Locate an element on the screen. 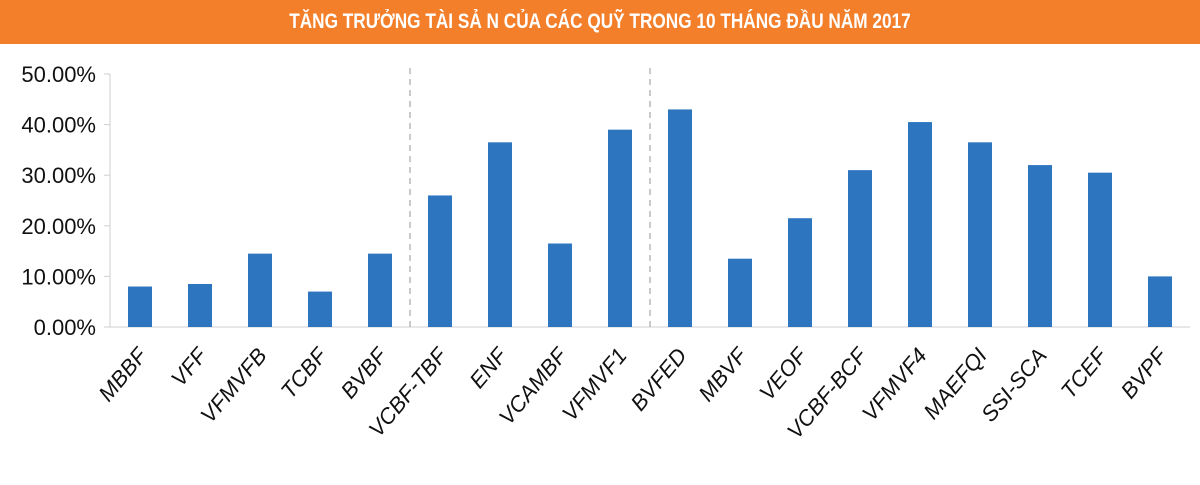  x-tick-label: BVFED is located at coordinates (659, 379).